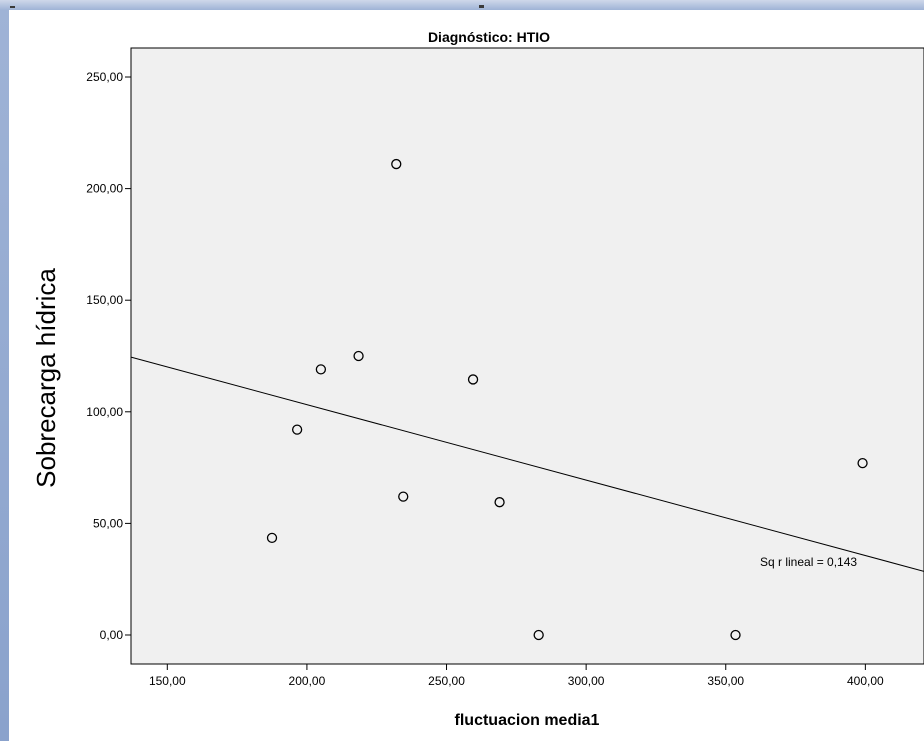  I want to click on y-tick-label: 150,00, so click(104, 300).